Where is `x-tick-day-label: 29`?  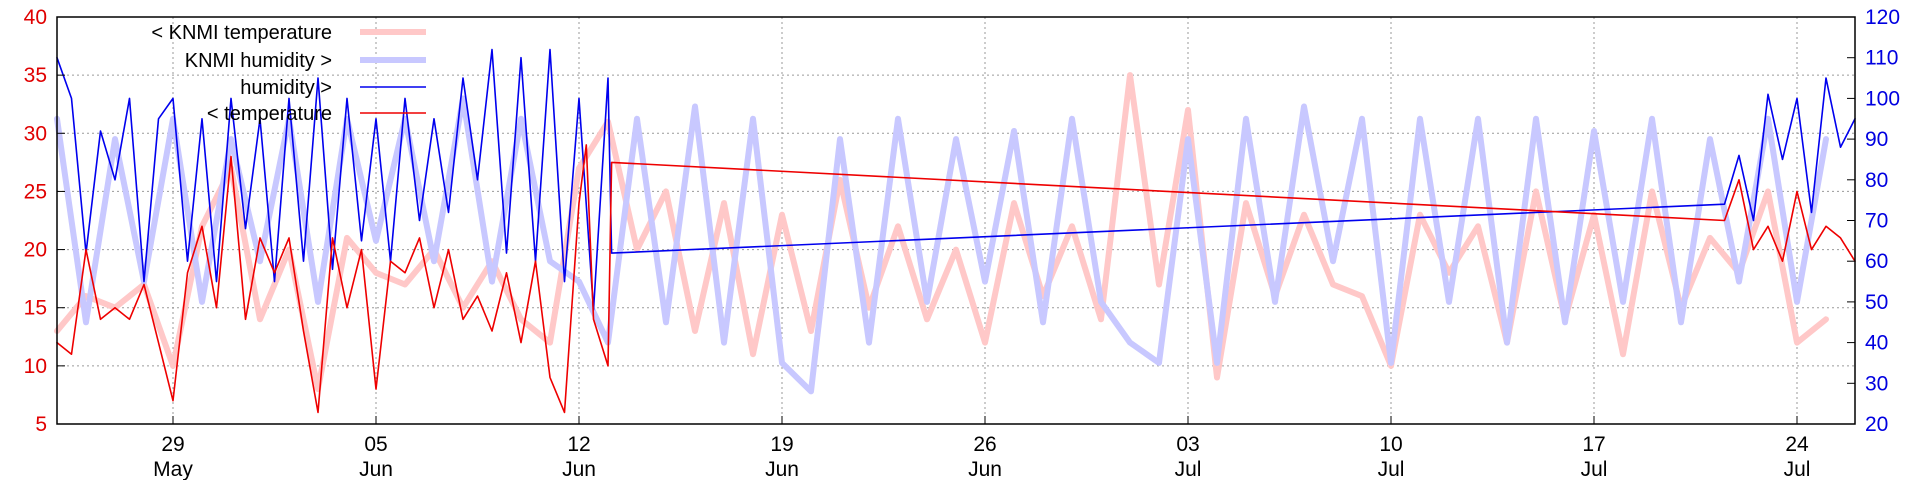 x-tick-day-label: 29 is located at coordinates (172, 444).